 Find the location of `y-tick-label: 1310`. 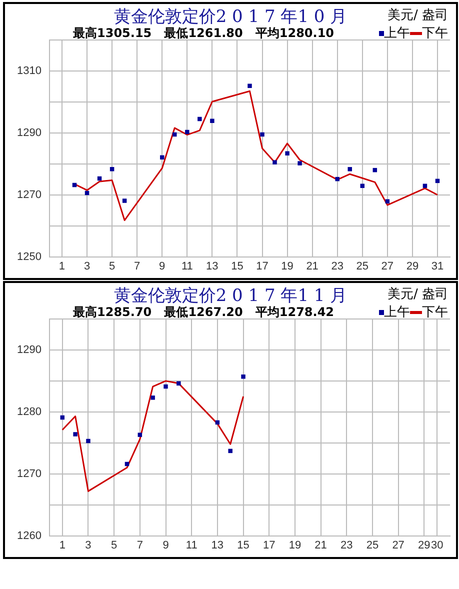

y-tick-label: 1310 is located at coordinates (29, 71).